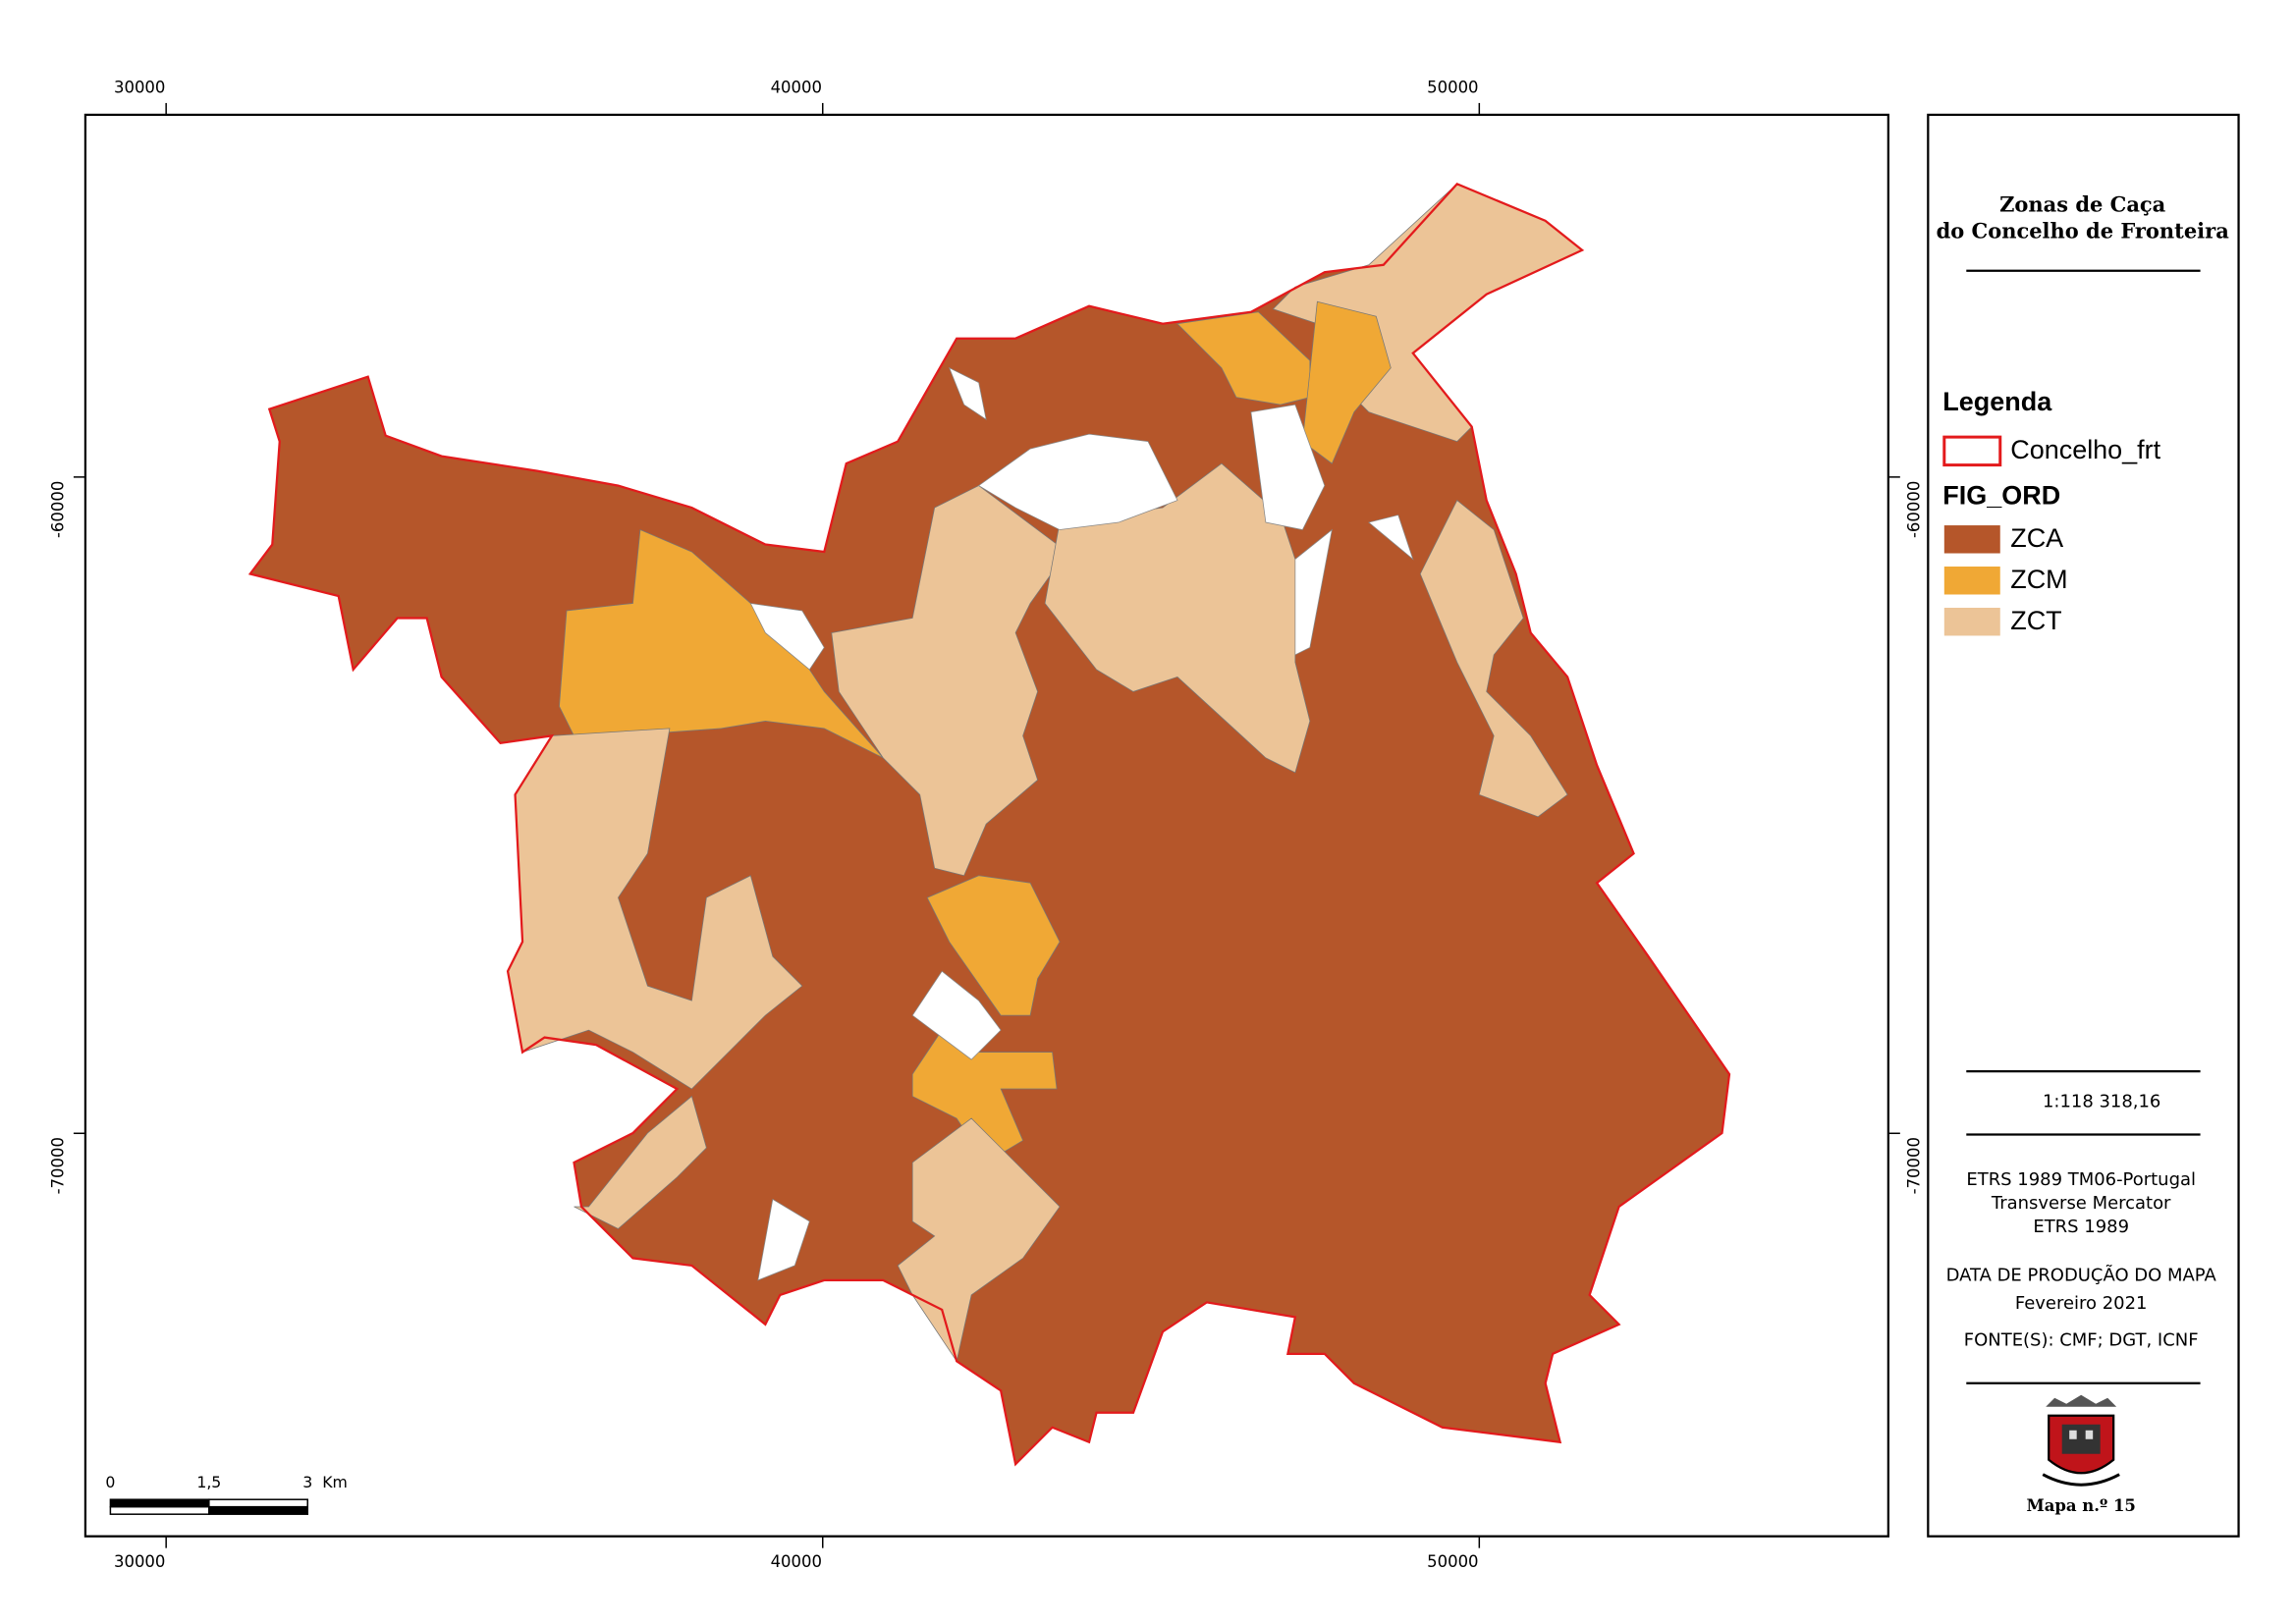 The width and height of the screenshot is (2296, 1624). I want to click on legend-label: ZCM, so click(2038, 579).